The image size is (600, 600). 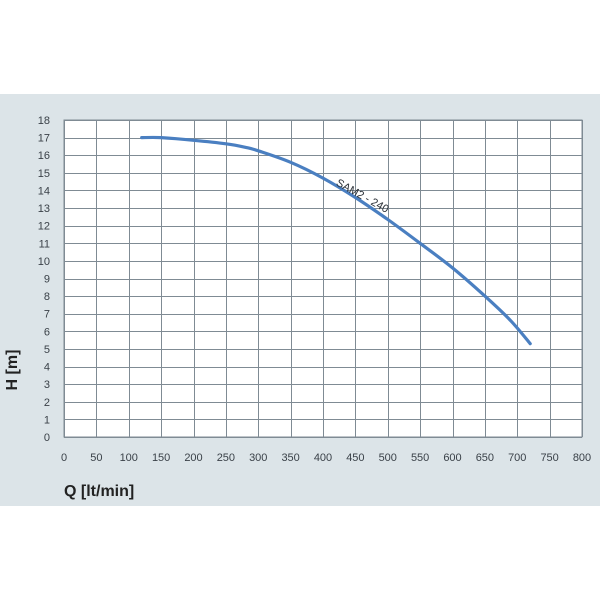 What do you see at coordinates (47, 280) in the screenshot?
I see `y-tick-label-9: 9` at bounding box center [47, 280].